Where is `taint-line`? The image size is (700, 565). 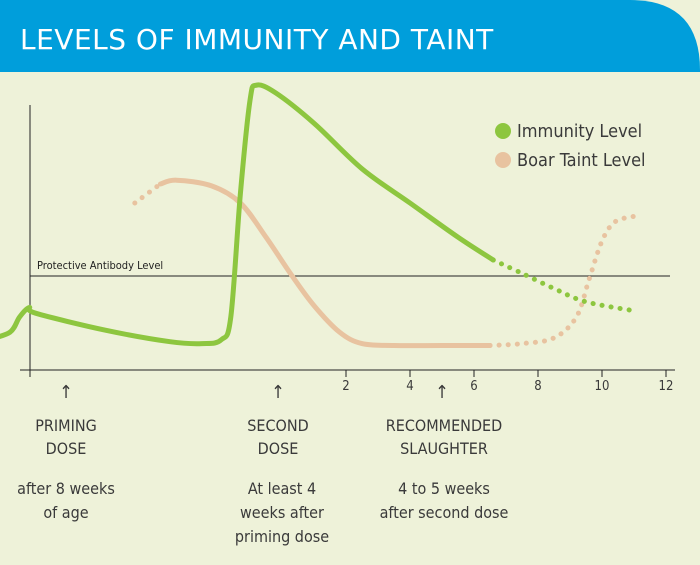
taint-line is located at coordinates (325, 263).